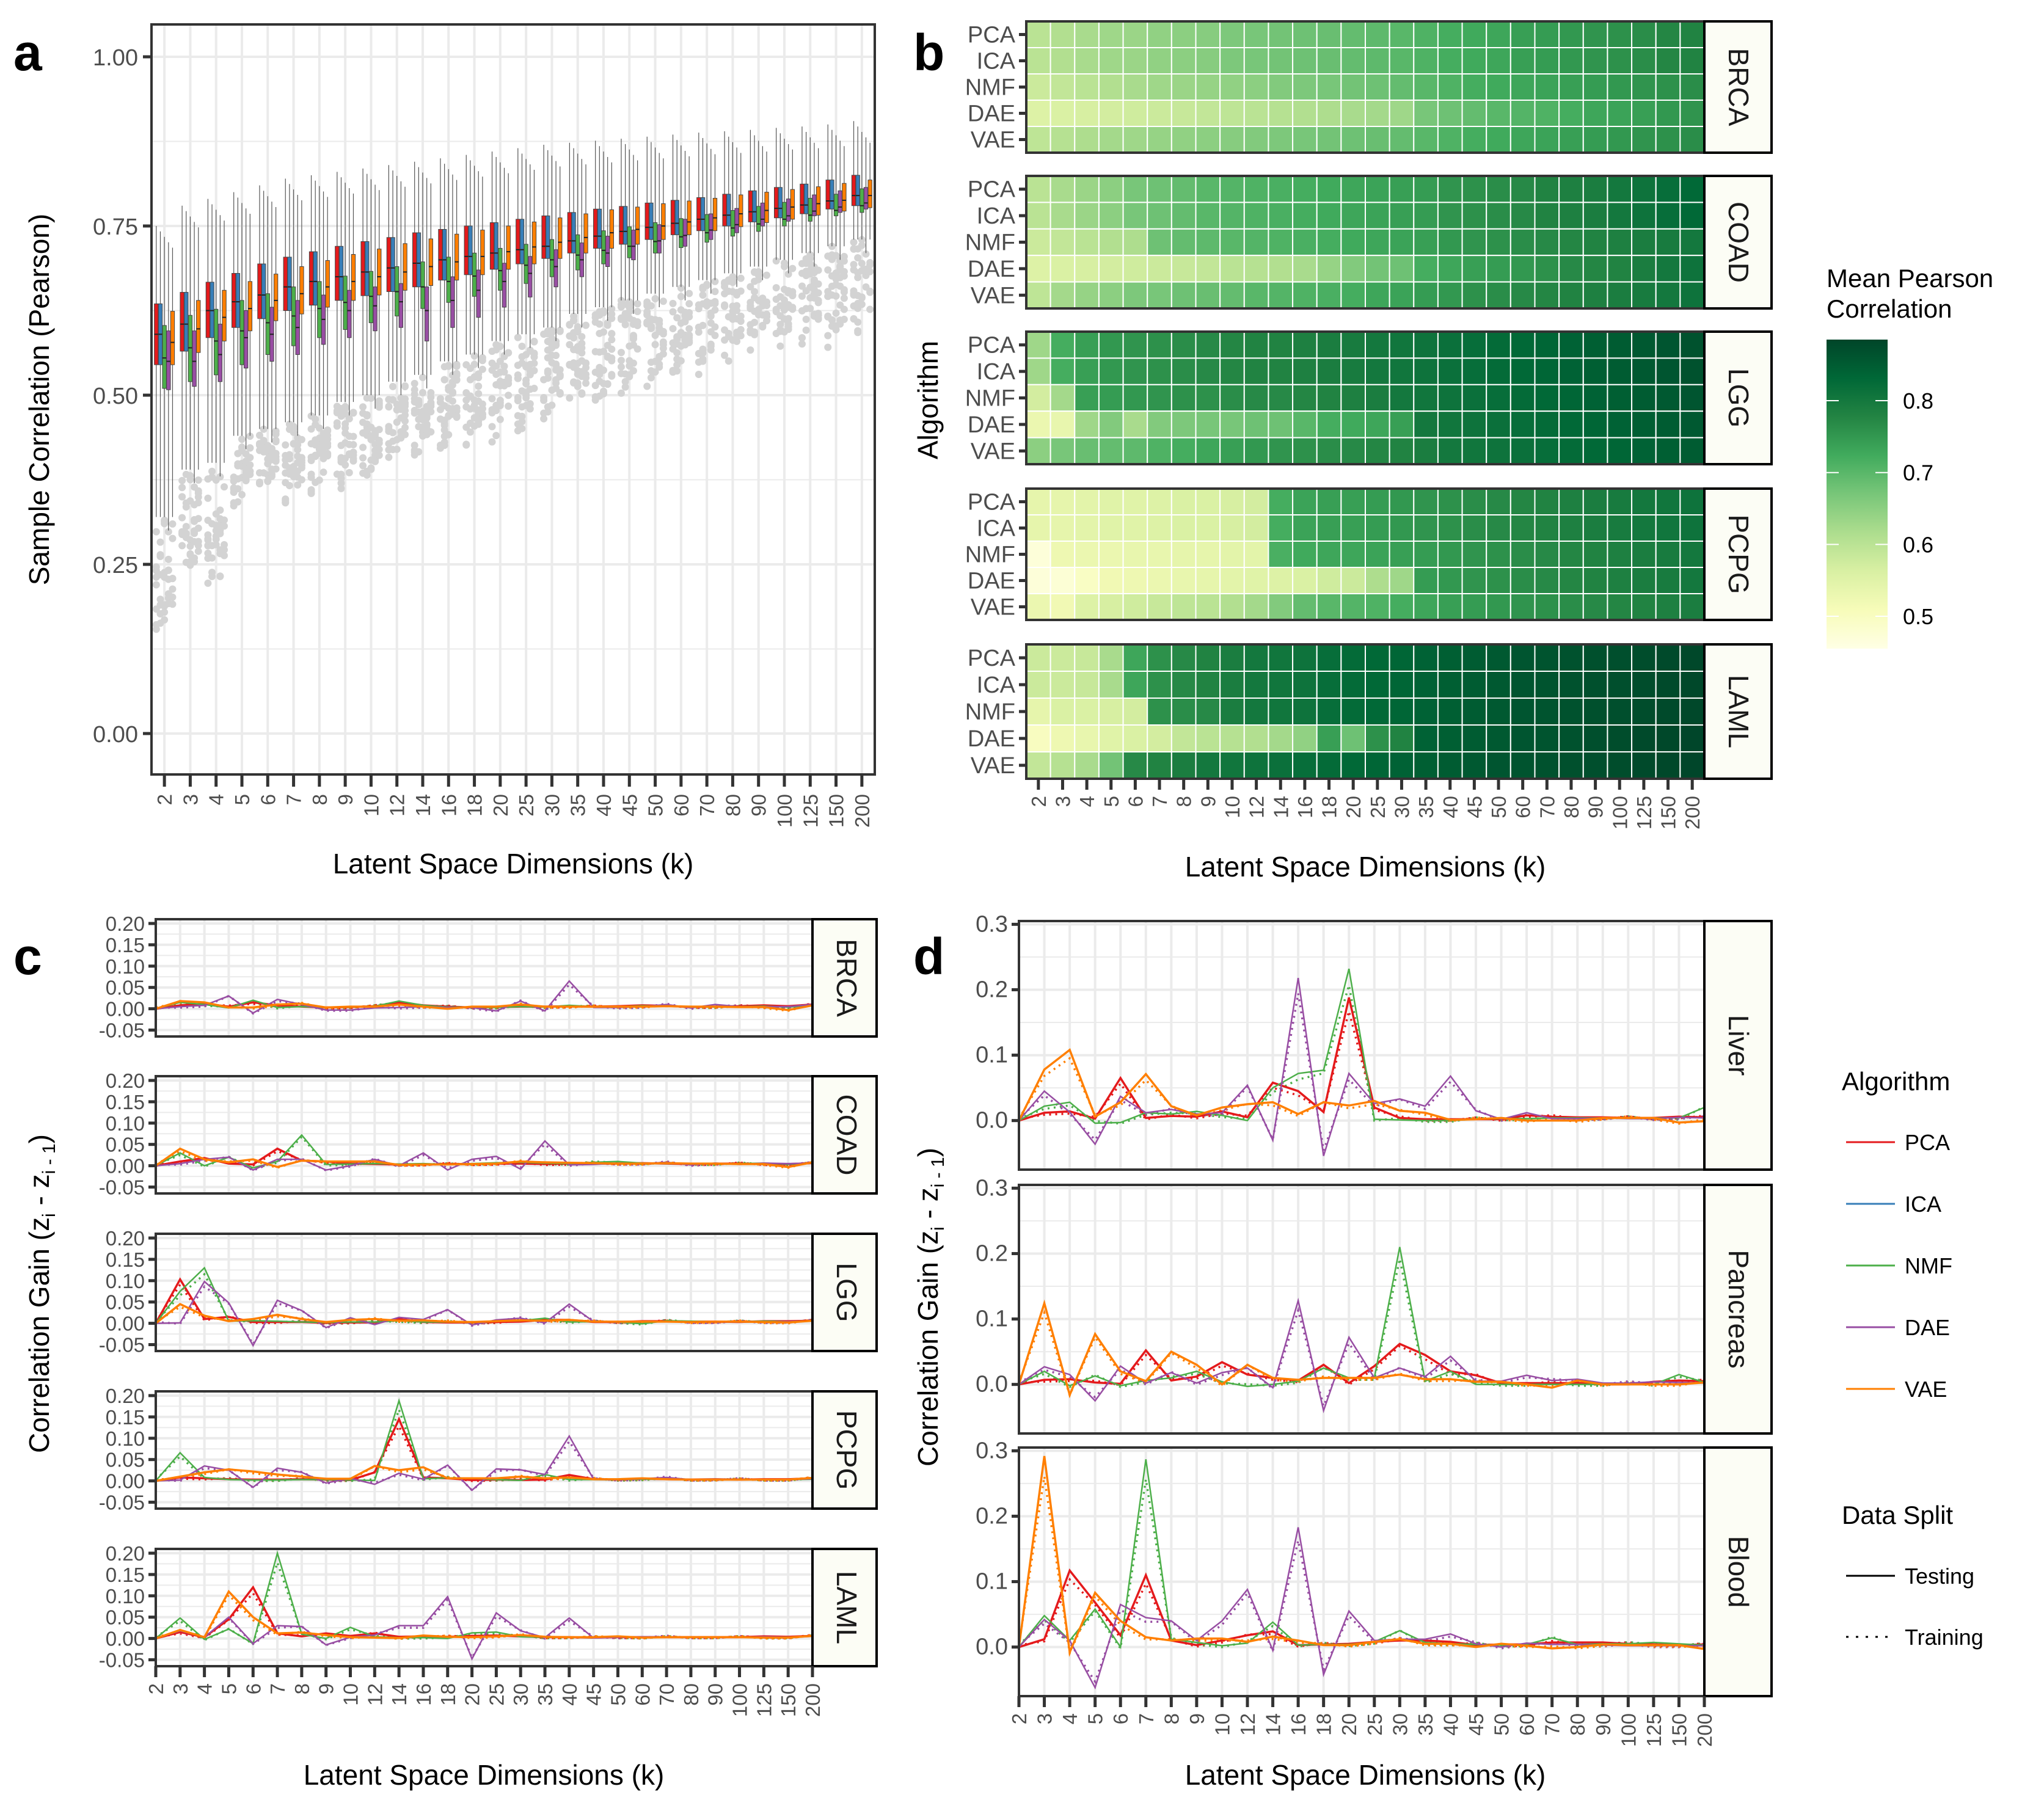 Image resolution: width=2044 pixels, height=1803 pixels. What do you see at coordinates (497, 1694) in the screenshot?
I see `x-tick-label: 25` at bounding box center [497, 1694].